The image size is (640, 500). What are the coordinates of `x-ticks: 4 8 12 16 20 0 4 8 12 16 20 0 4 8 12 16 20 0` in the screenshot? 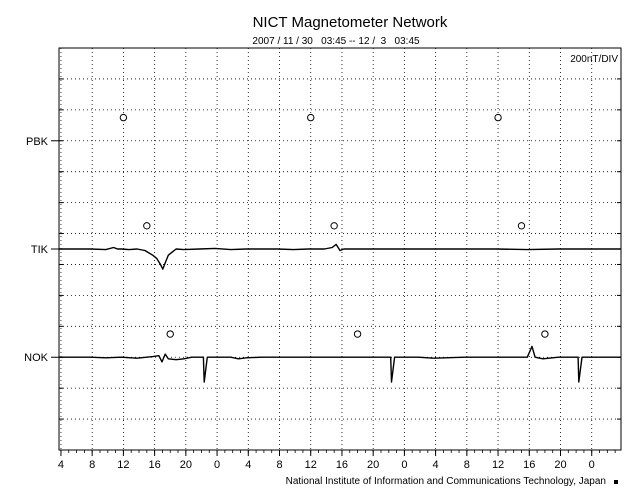 It's located at (337, 460).